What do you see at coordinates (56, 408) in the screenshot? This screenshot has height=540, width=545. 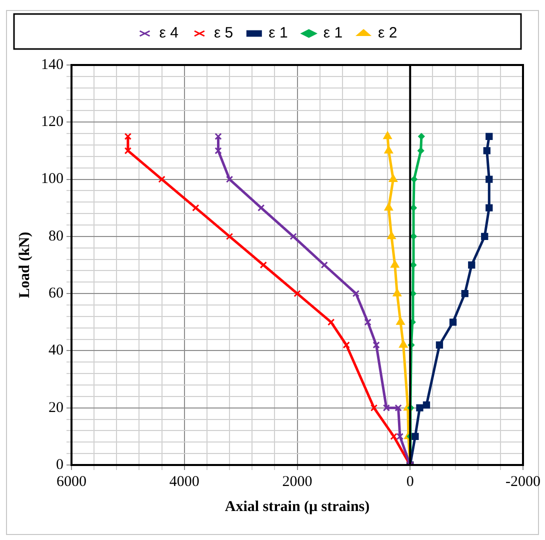 I see `y-tick-label: 20` at bounding box center [56, 408].